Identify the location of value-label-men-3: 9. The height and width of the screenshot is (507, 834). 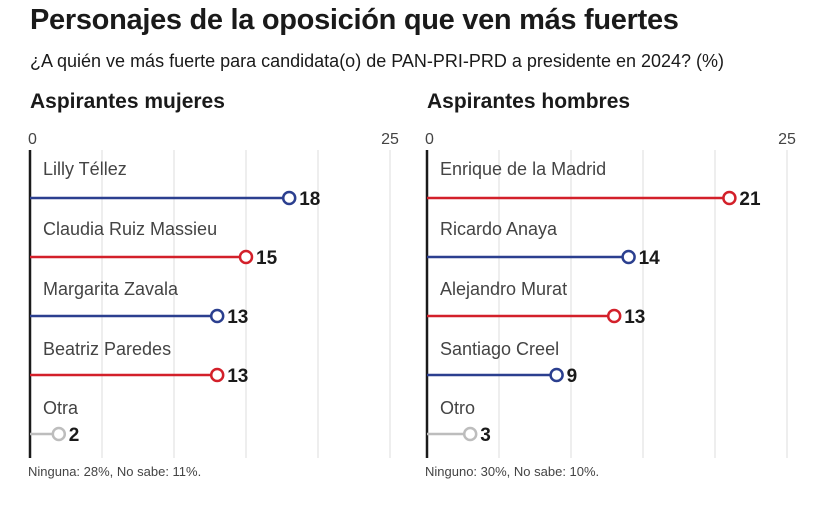
(572, 376).